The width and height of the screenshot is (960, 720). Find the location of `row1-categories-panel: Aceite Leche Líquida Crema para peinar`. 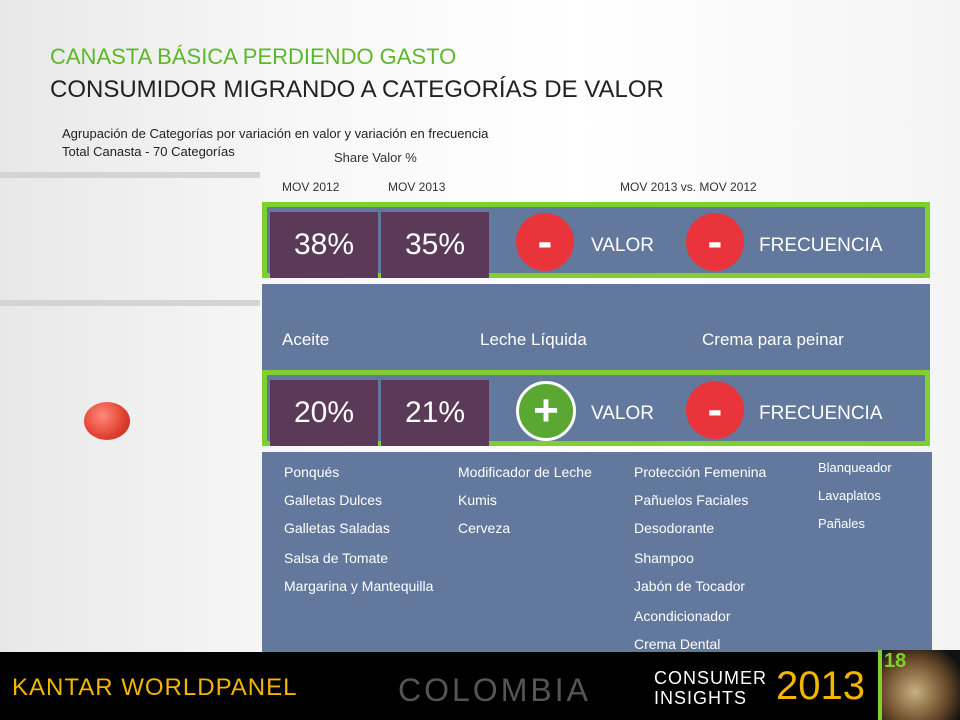

row1-categories-panel: Aceite Leche Líquida Crema para peinar is located at coordinates (596, 327).